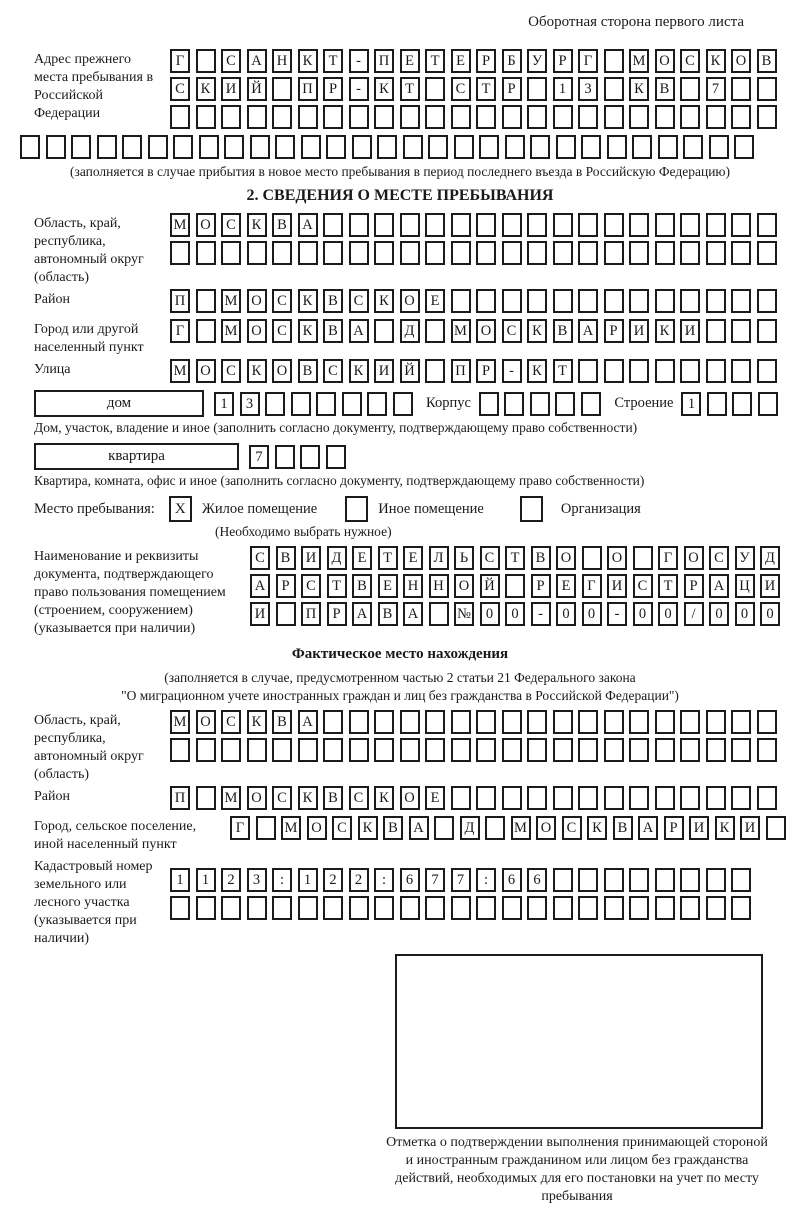 The height and width of the screenshot is (1206, 800). I want to click on apartment-row: квартира 7, so click(407, 456).